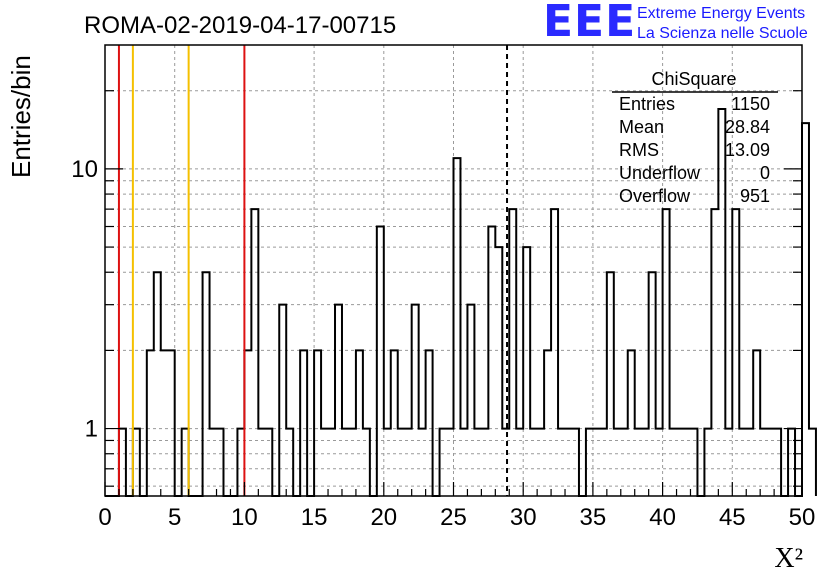 This screenshot has width=836, height=572. What do you see at coordinates (788, 557) in the screenshot?
I see `x-axis-label: X²` at bounding box center [788, 557].